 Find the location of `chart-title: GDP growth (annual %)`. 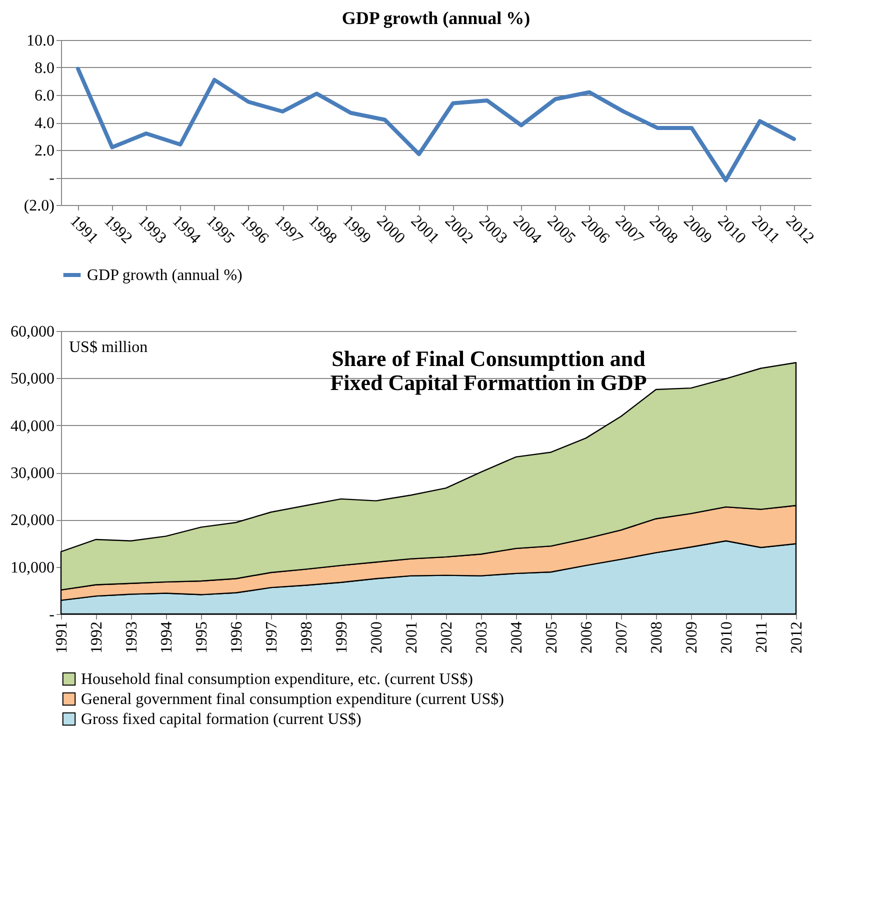

chart-title: GDP growth (annual %) is located at coordinates (436, 18).